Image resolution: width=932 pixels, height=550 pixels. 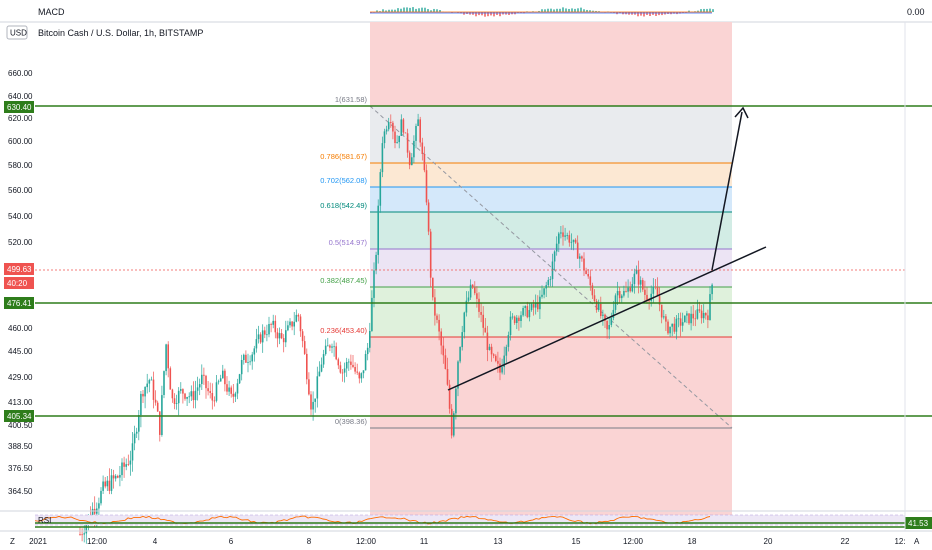 What do you see at coordinates (918, 523) in the screenshot?
I see `rsi-value-badge` at bounding box center [918, 523].